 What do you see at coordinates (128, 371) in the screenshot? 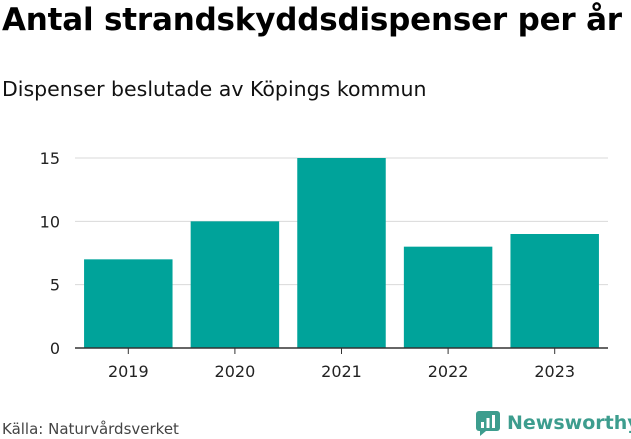
I see `x-tick-label: 2019` at bounding box center [128, 371].